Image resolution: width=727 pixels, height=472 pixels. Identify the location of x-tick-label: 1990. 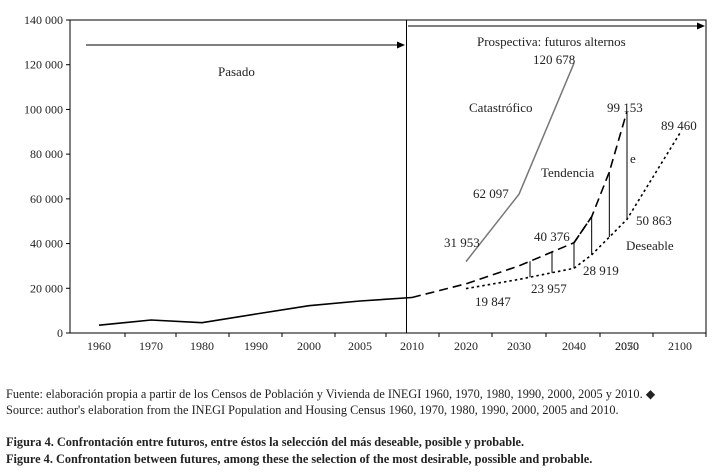
(256, 346).